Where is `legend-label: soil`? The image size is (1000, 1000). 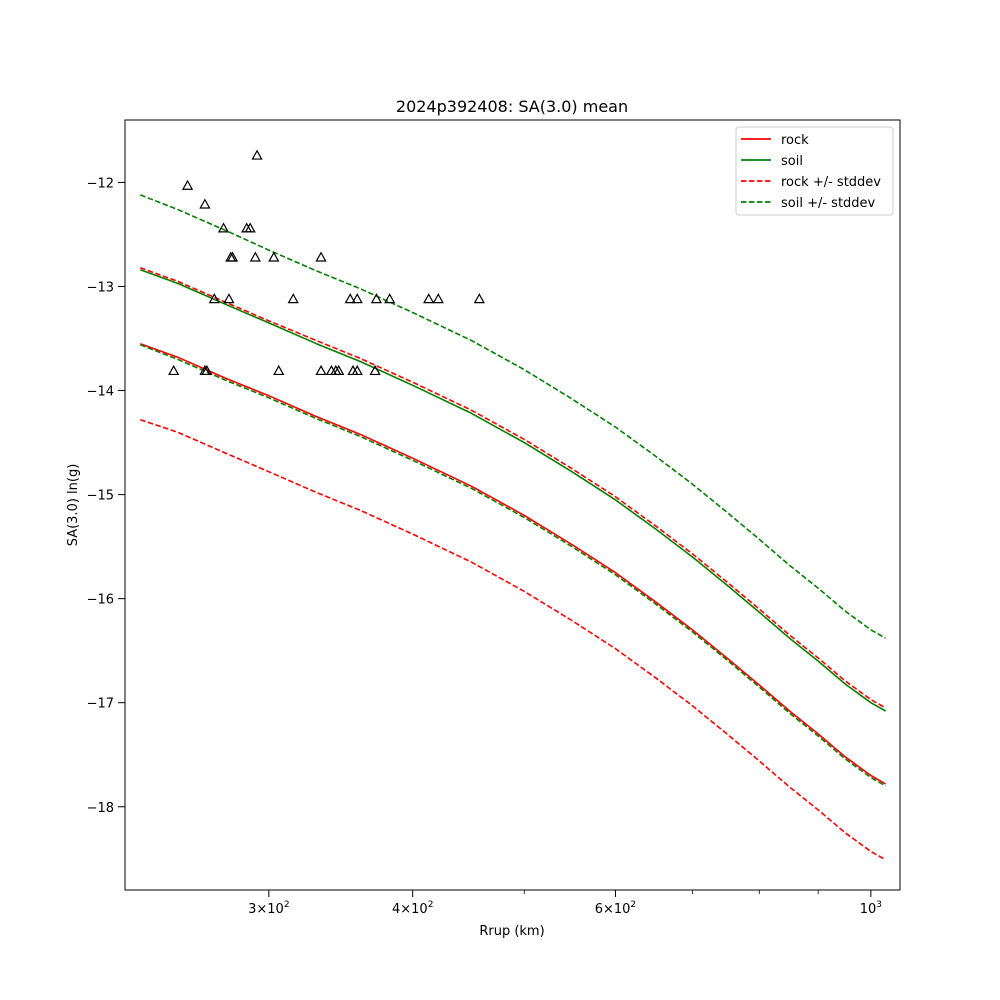
legend-label: soil is located at coordinates (792, 161).